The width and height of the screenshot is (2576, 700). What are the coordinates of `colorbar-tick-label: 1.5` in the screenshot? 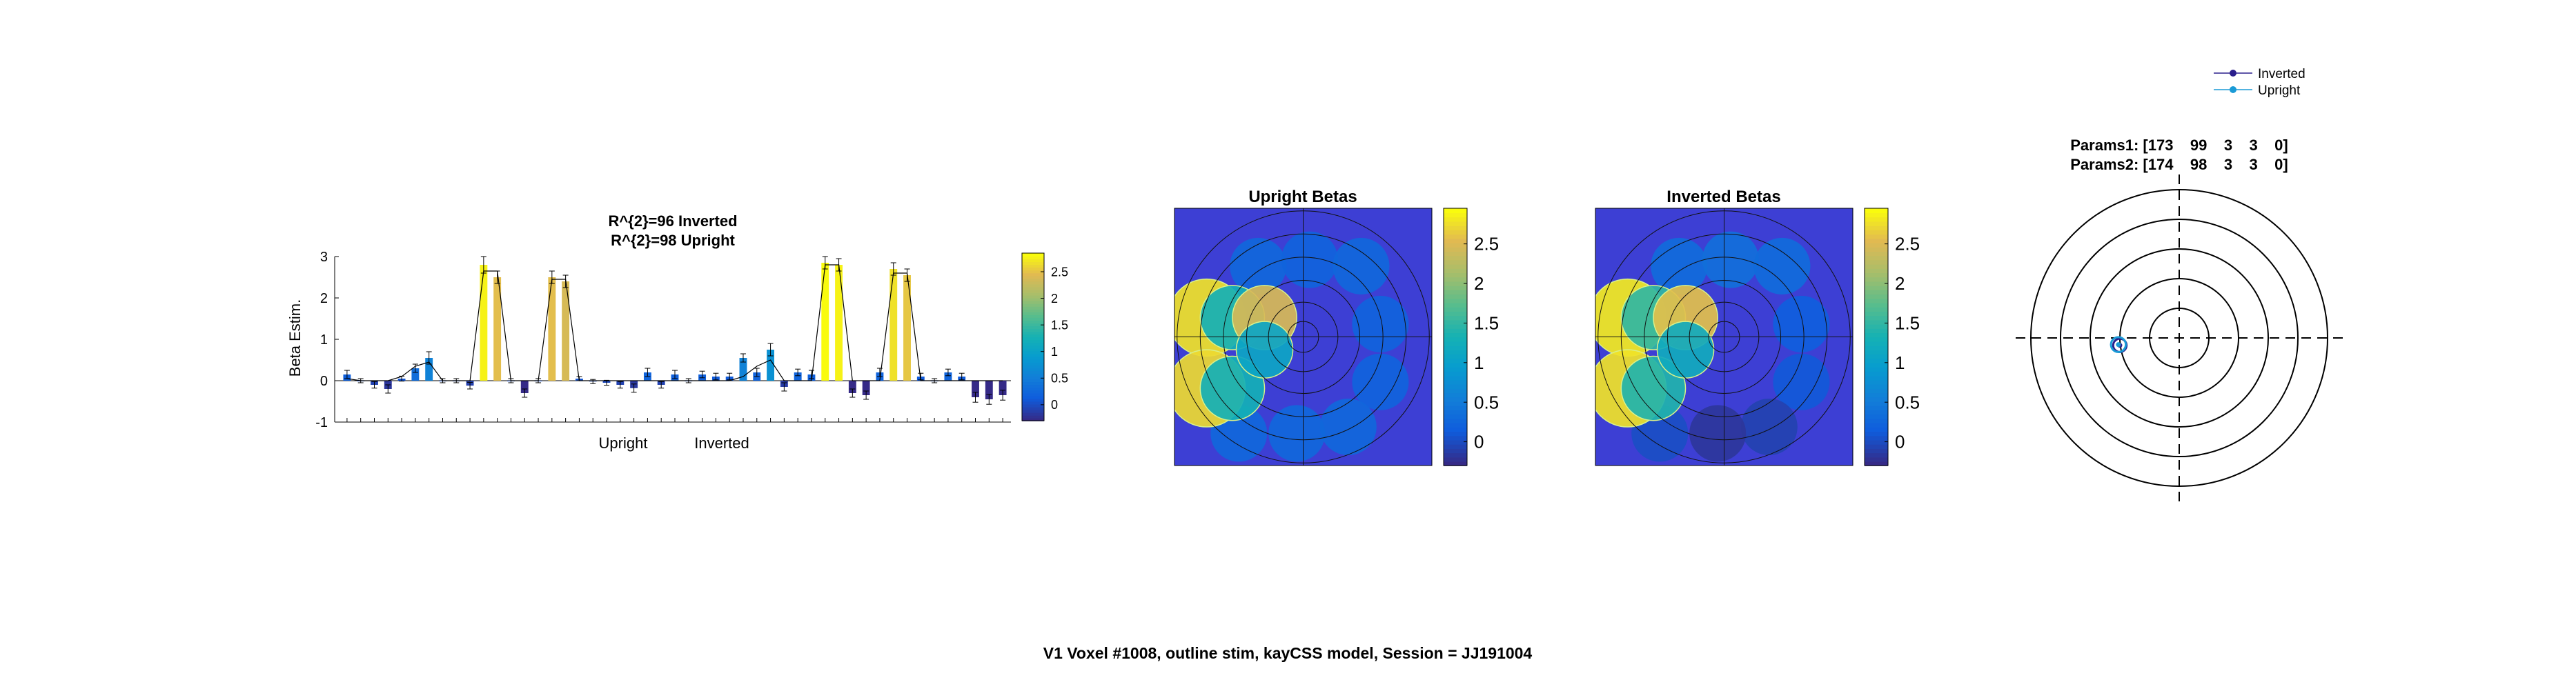 It's located at (1486, 323).